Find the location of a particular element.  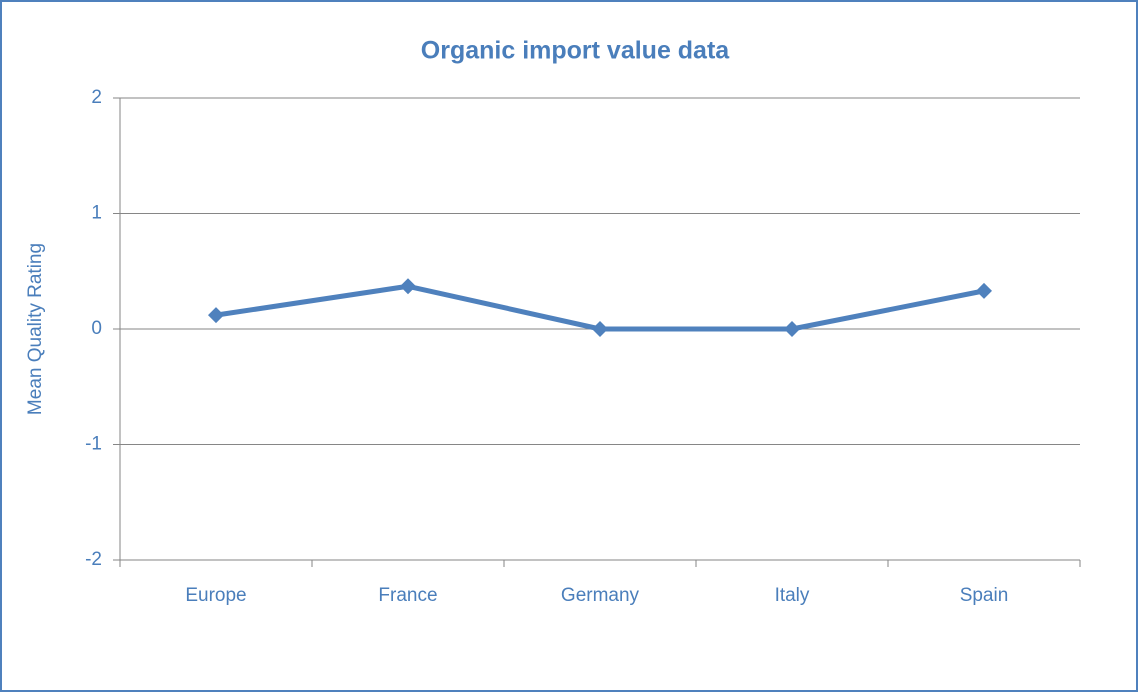

y-tick-label: -2 is located at coordinates (93, 559).